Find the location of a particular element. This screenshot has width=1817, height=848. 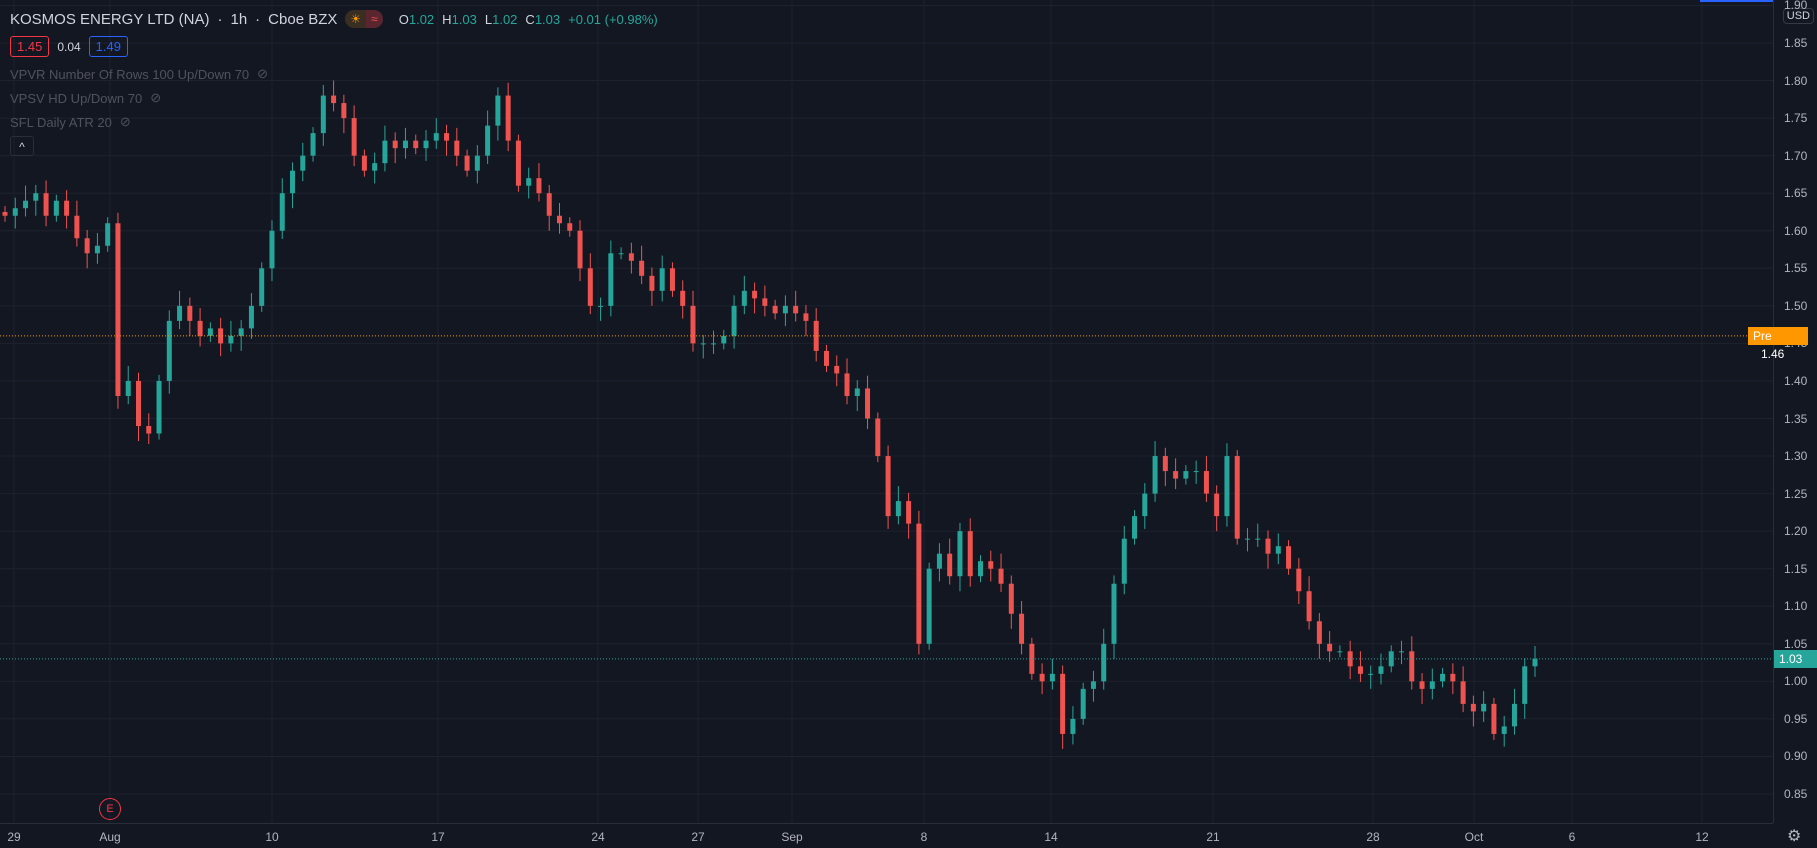

price-tick: 0.95 is located at coordinates (1796, 718).